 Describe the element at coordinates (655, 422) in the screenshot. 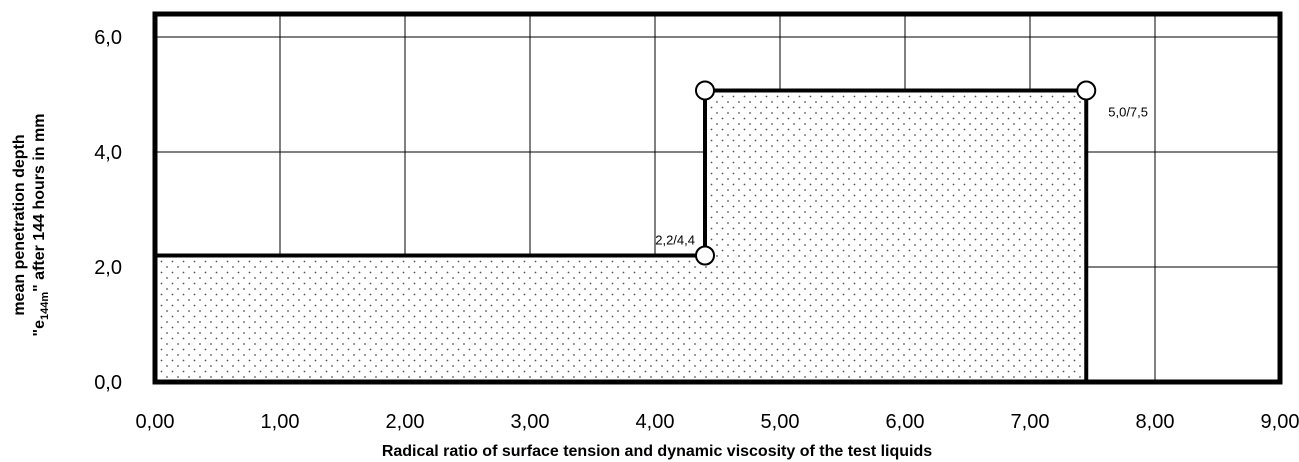

I see `x-tick-label: 4,00` at that location.